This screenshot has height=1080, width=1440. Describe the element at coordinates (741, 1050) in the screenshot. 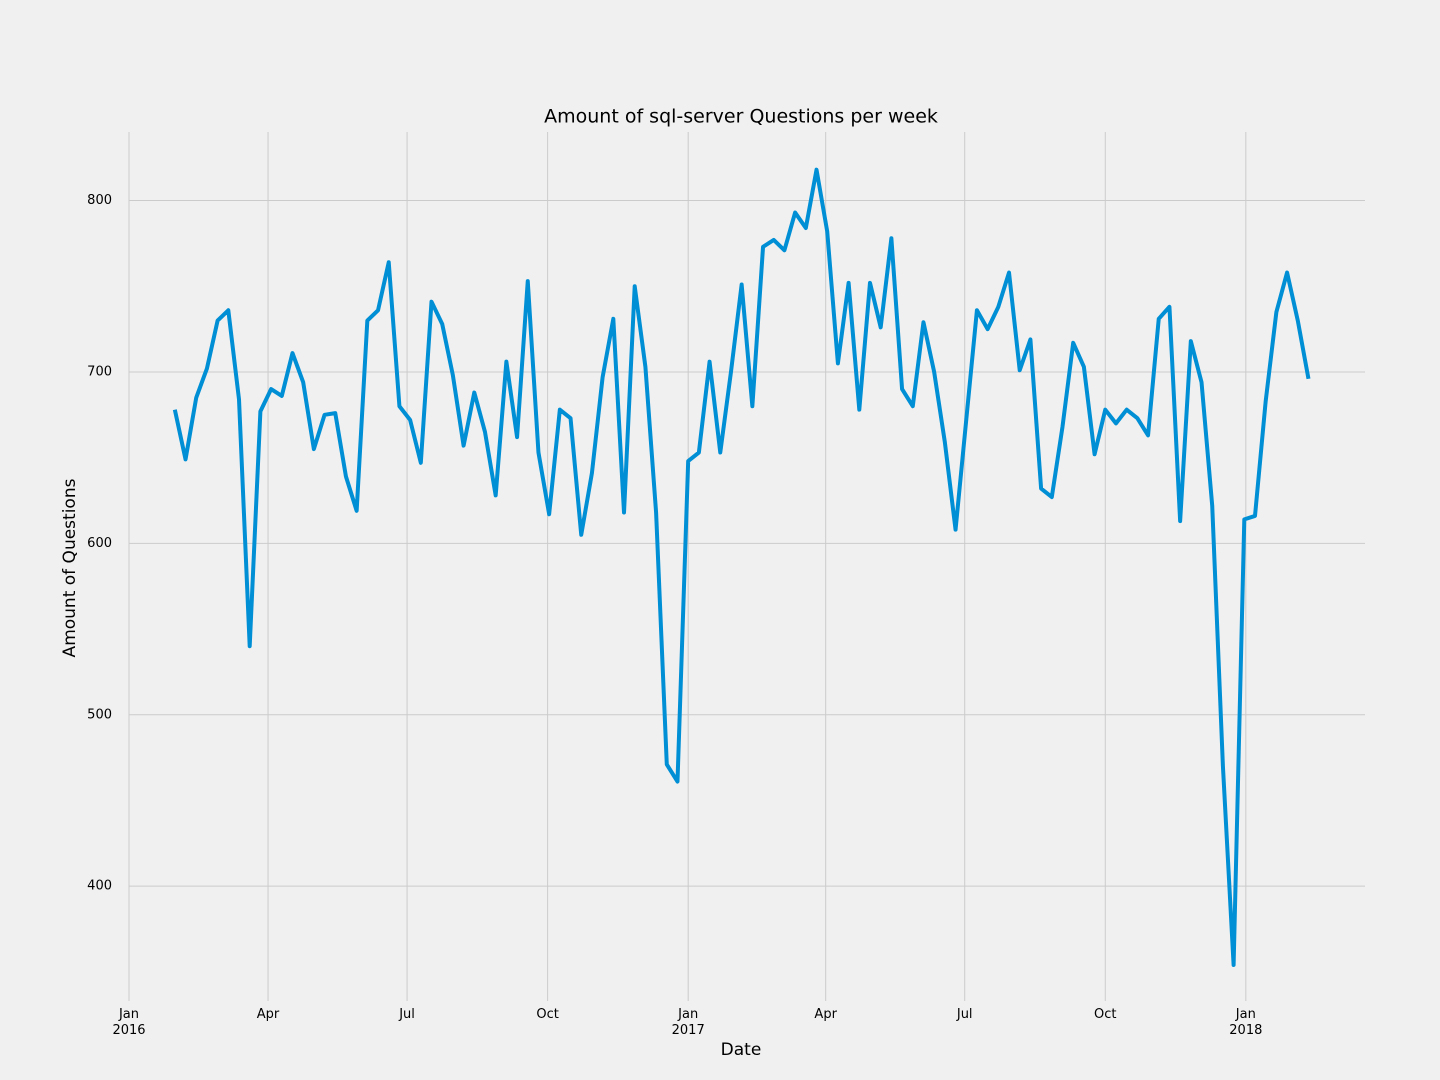

I see `x-axis-label: Date` at that location.